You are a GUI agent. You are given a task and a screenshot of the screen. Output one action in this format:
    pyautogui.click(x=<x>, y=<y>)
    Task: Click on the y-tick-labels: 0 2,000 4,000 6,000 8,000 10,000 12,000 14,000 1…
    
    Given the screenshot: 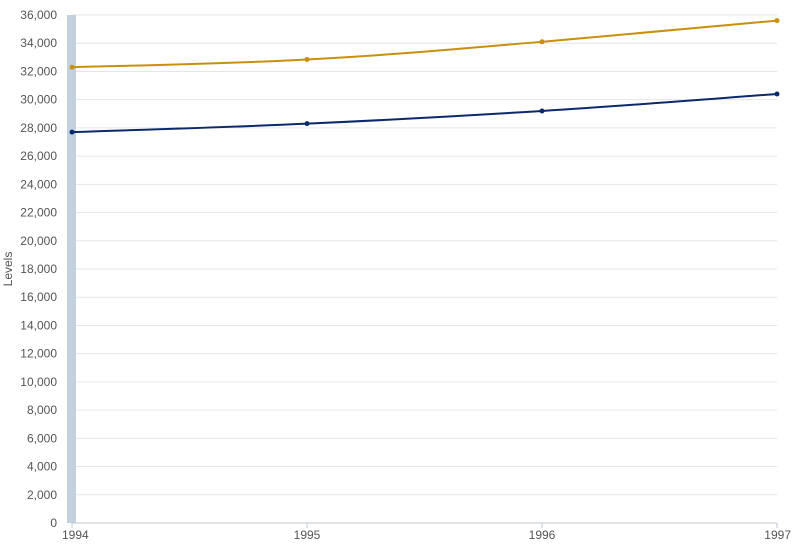 What is the action you would take?
    pyautogui.click(x=38, y=269)
    